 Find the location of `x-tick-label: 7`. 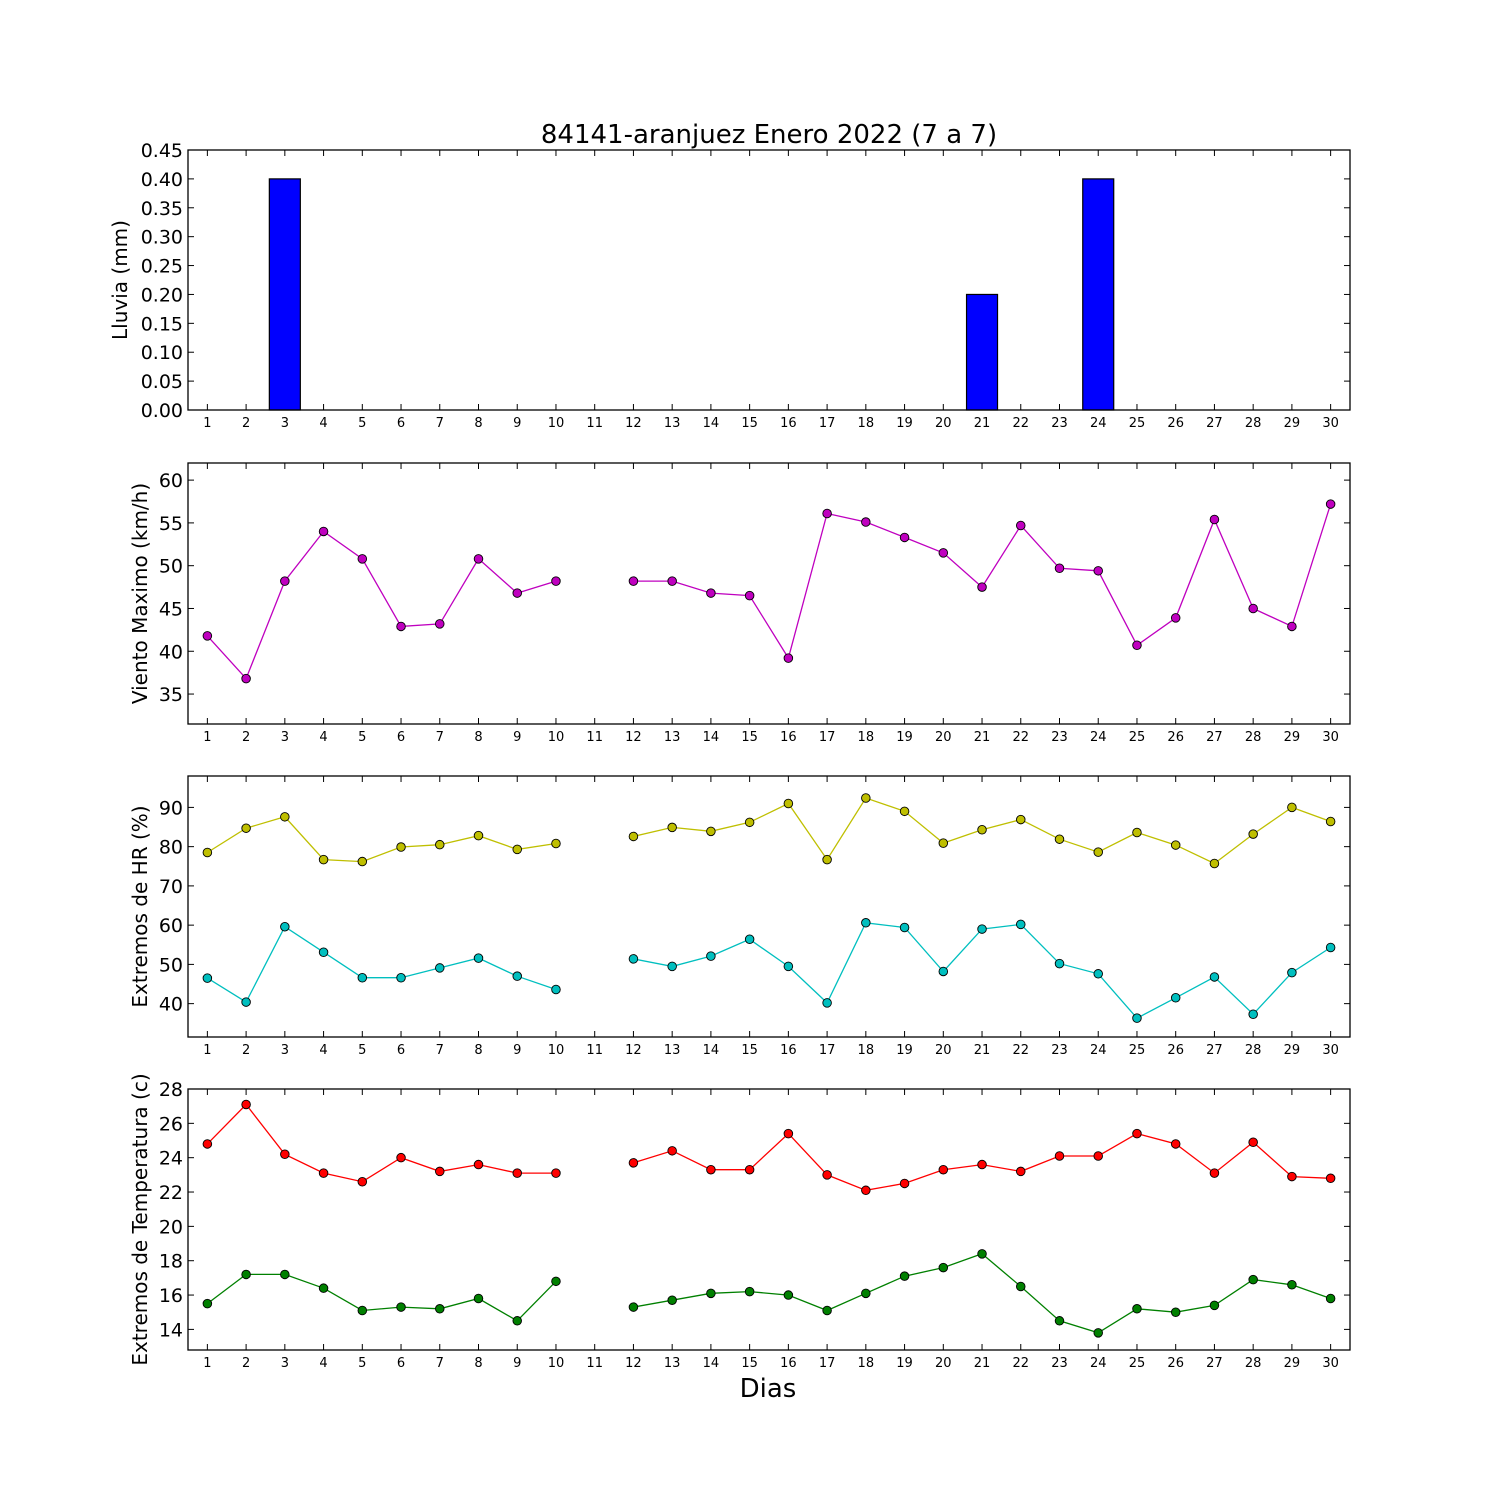

x-tick-label: 7 is located at coordinates (440, 1050).